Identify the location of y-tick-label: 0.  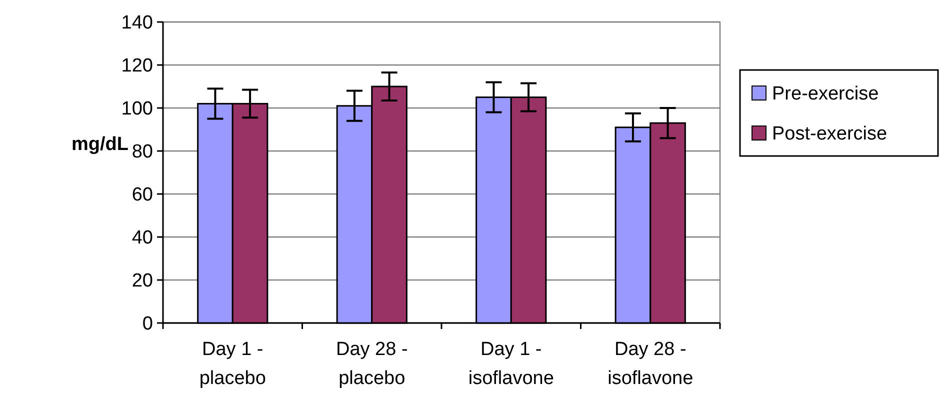
(147, 324).